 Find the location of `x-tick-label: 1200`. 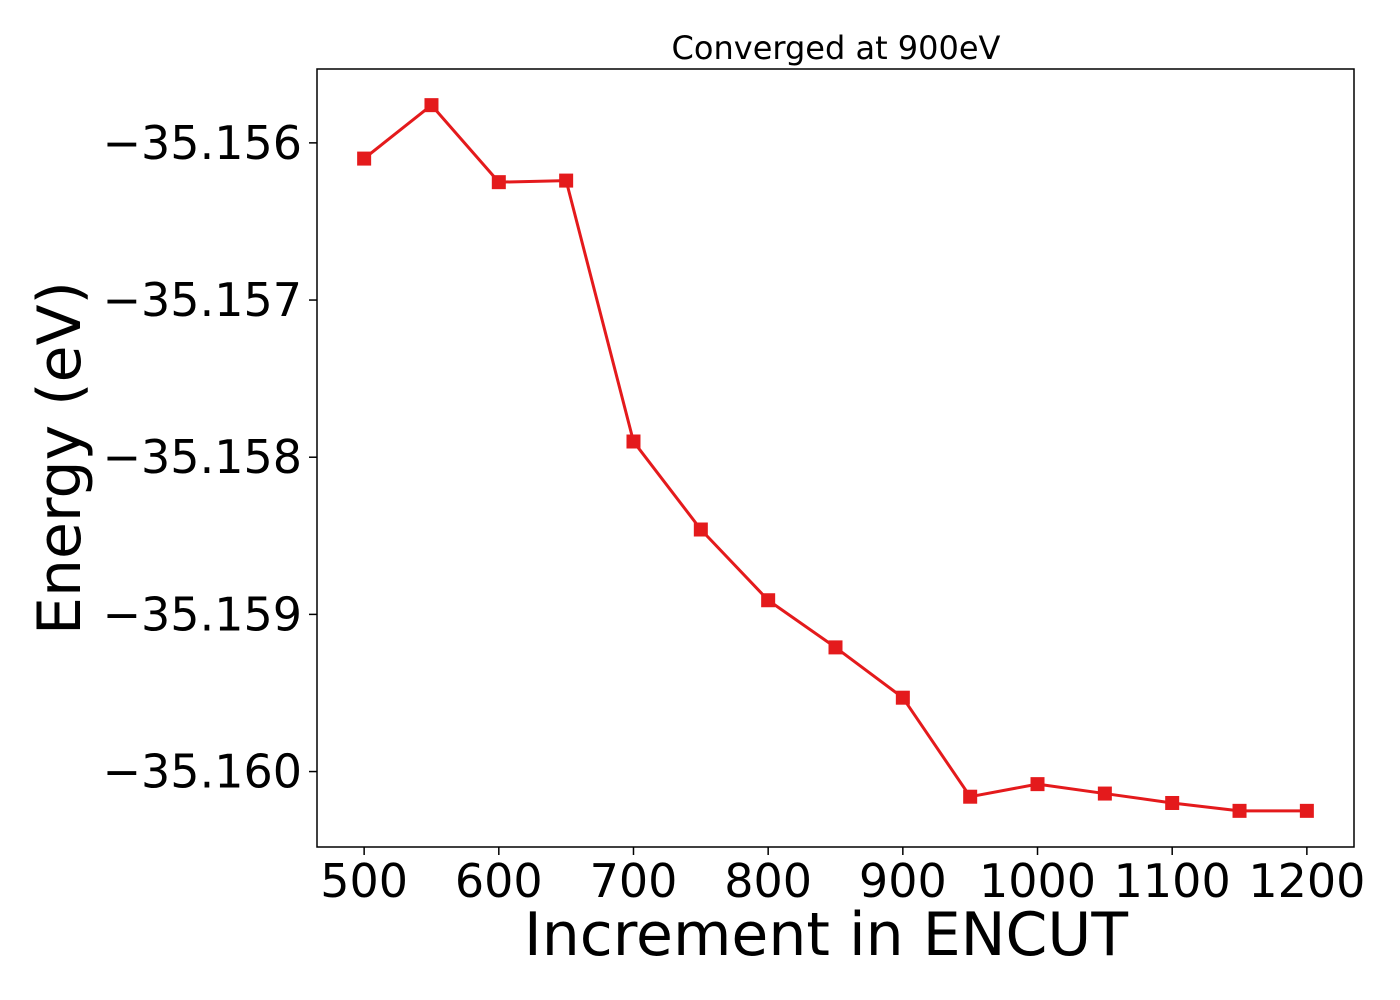

x-tick-label: 1200 is located at coordinates (1306, 881).